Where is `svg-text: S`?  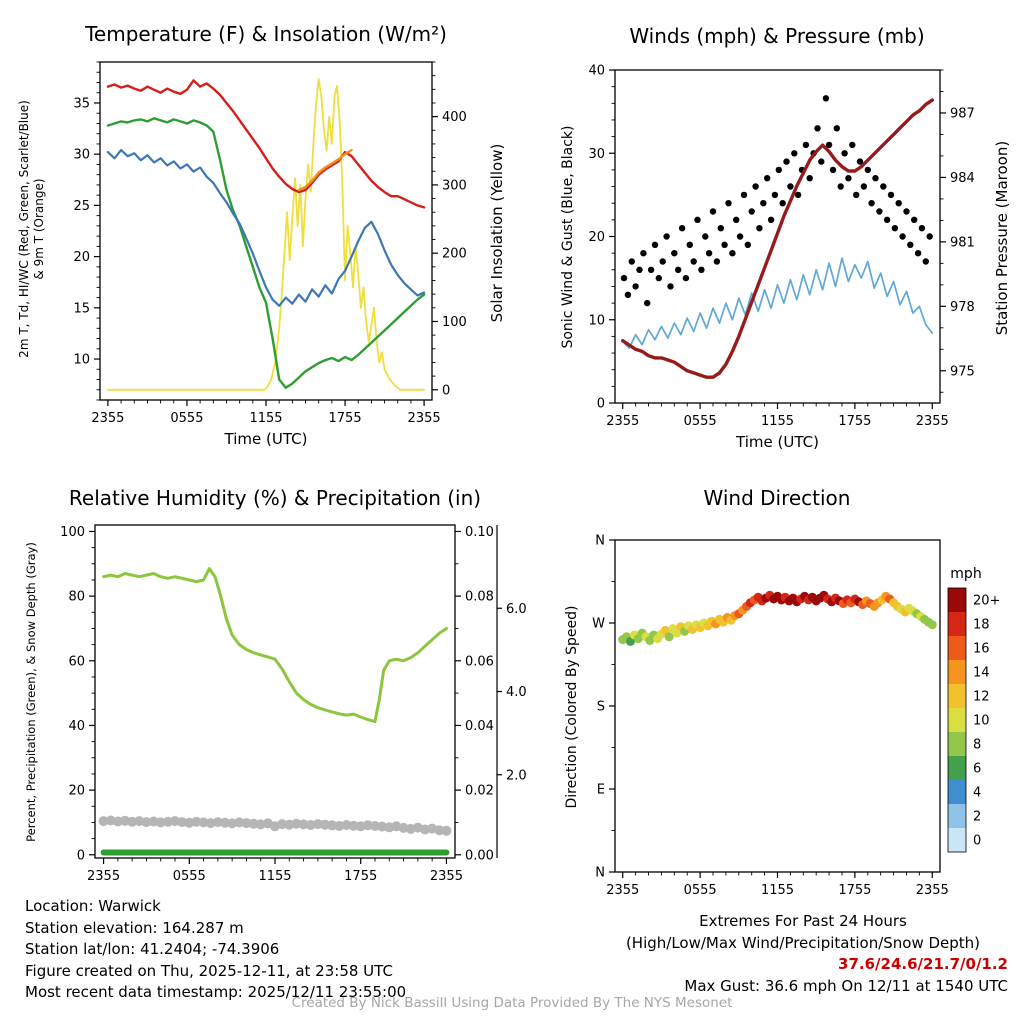
svg-text: S is located at coordinates (601, 707).